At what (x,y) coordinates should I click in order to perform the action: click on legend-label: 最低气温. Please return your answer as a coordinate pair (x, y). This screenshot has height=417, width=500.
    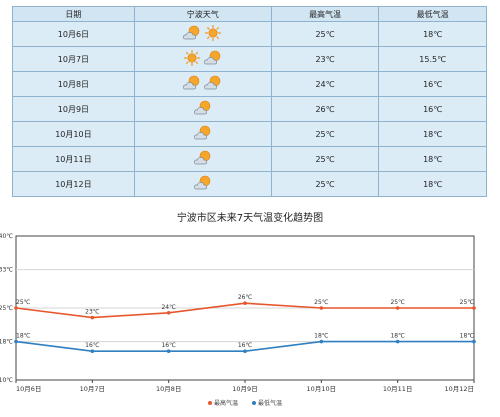
    Looking at the image, I should click on (270, 403).